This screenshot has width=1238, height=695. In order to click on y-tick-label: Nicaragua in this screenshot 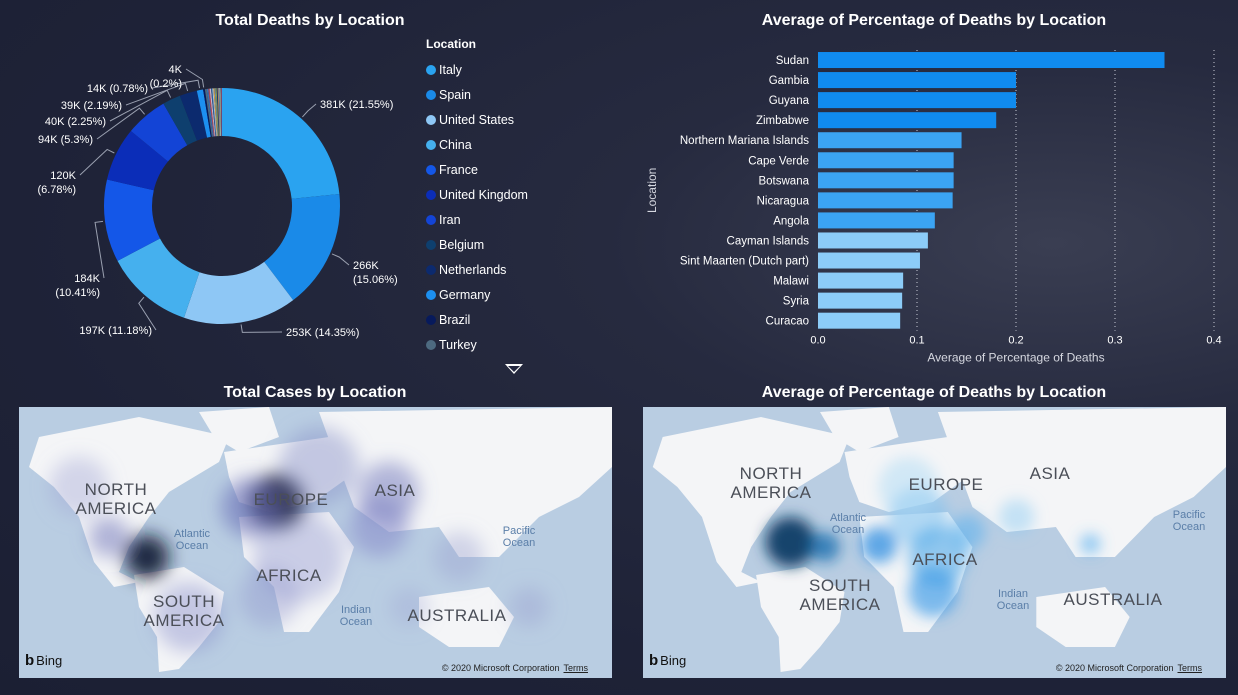, I will do `click(783, 201)`.